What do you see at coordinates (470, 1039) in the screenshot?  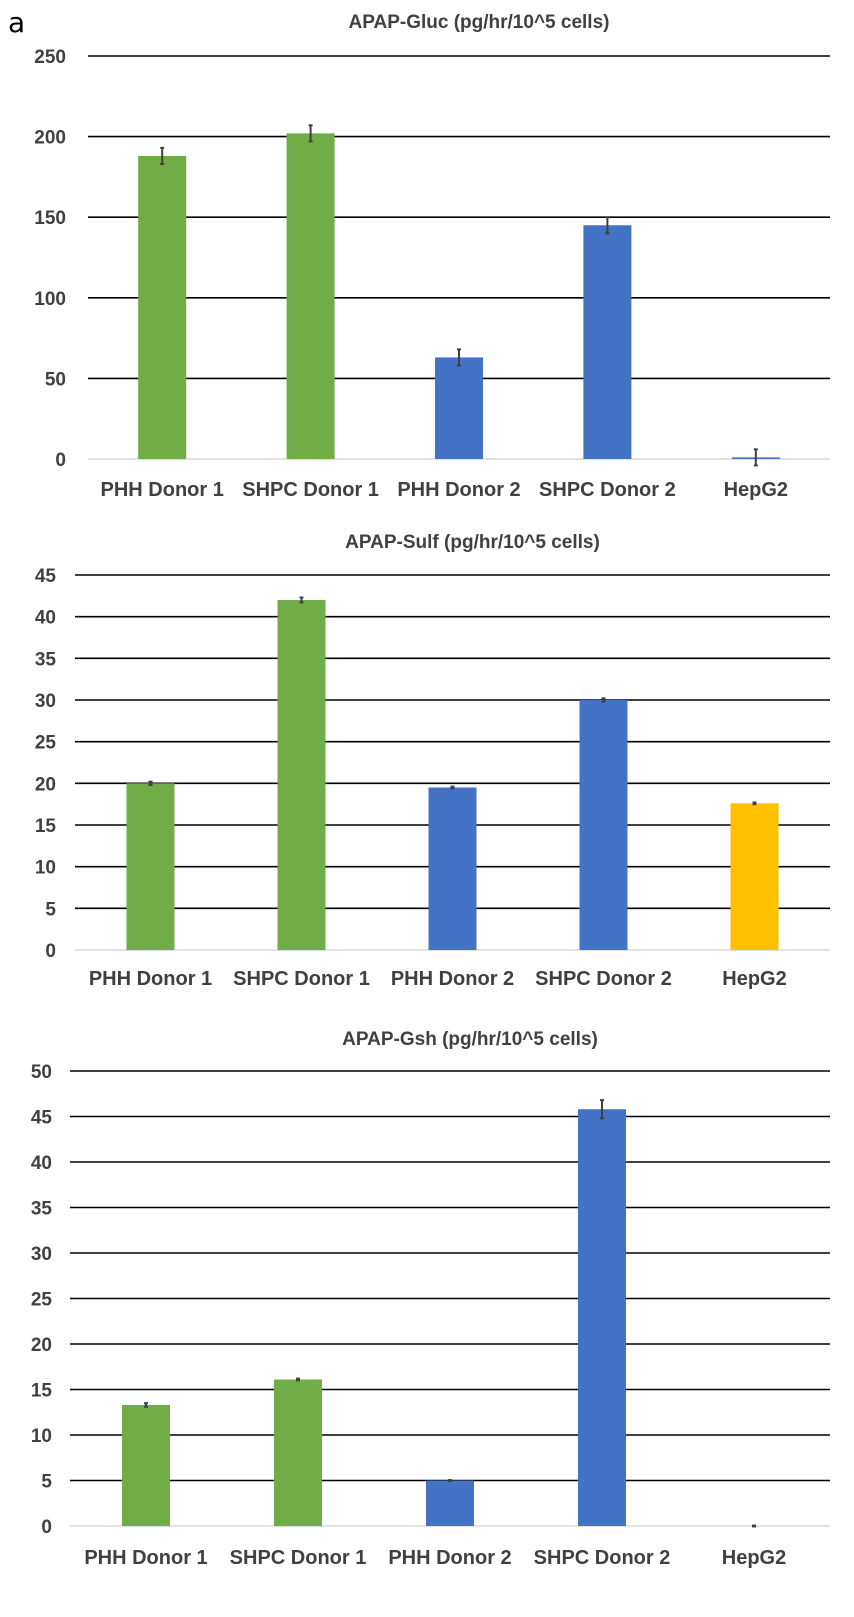 I see `chart-title: APAP-Gsh (pg/hr/10^5 cells)` at bounding box center [470, 1039].